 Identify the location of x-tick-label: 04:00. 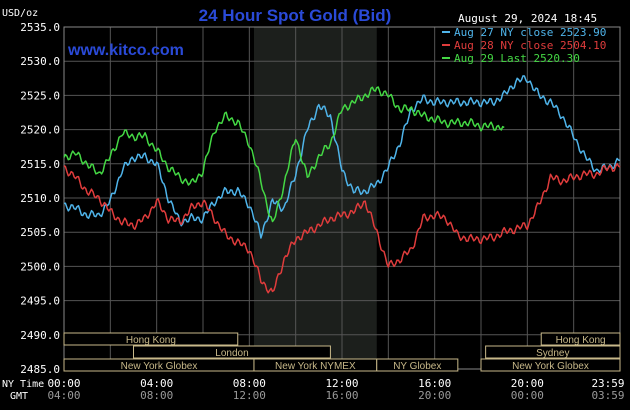
(156, 383).